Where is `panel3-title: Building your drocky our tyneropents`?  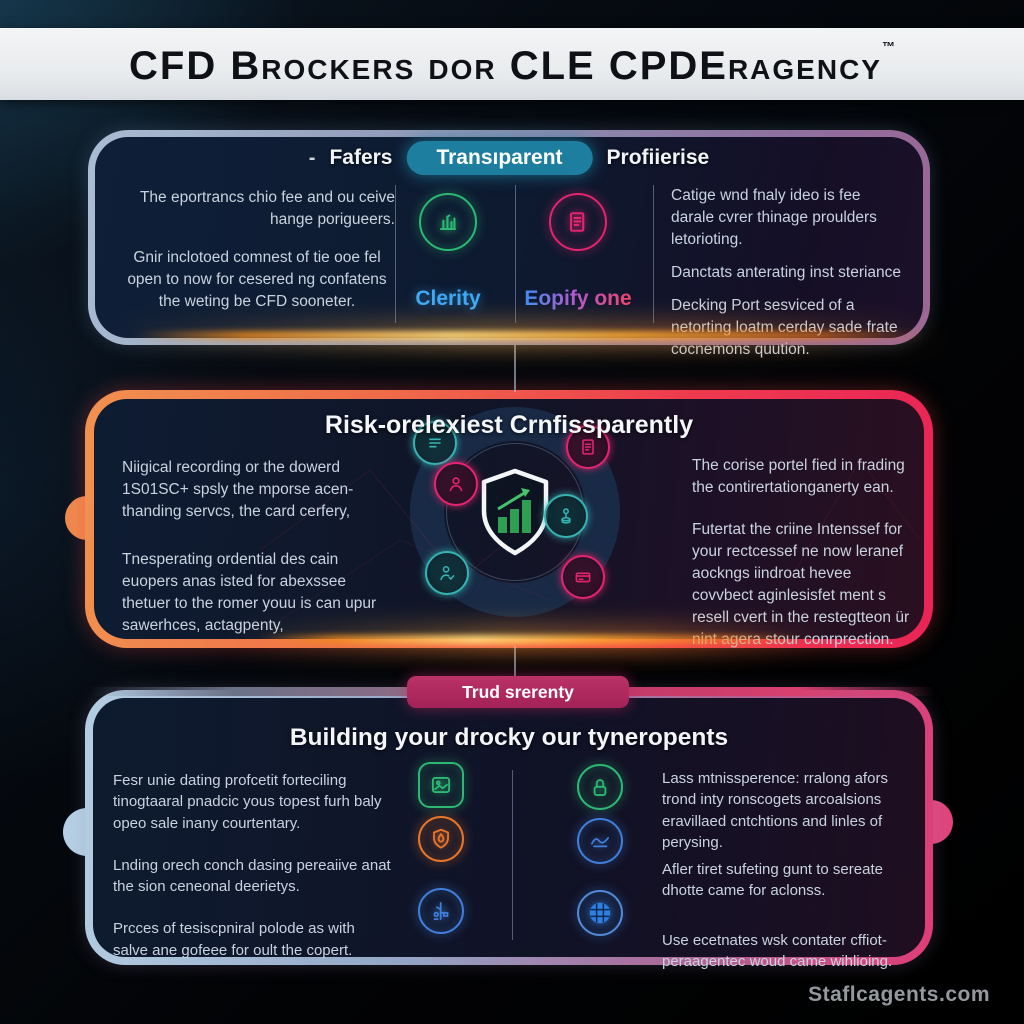 panel3-title: Building your drocky our tyneropents is located at coordinates (509, 737).